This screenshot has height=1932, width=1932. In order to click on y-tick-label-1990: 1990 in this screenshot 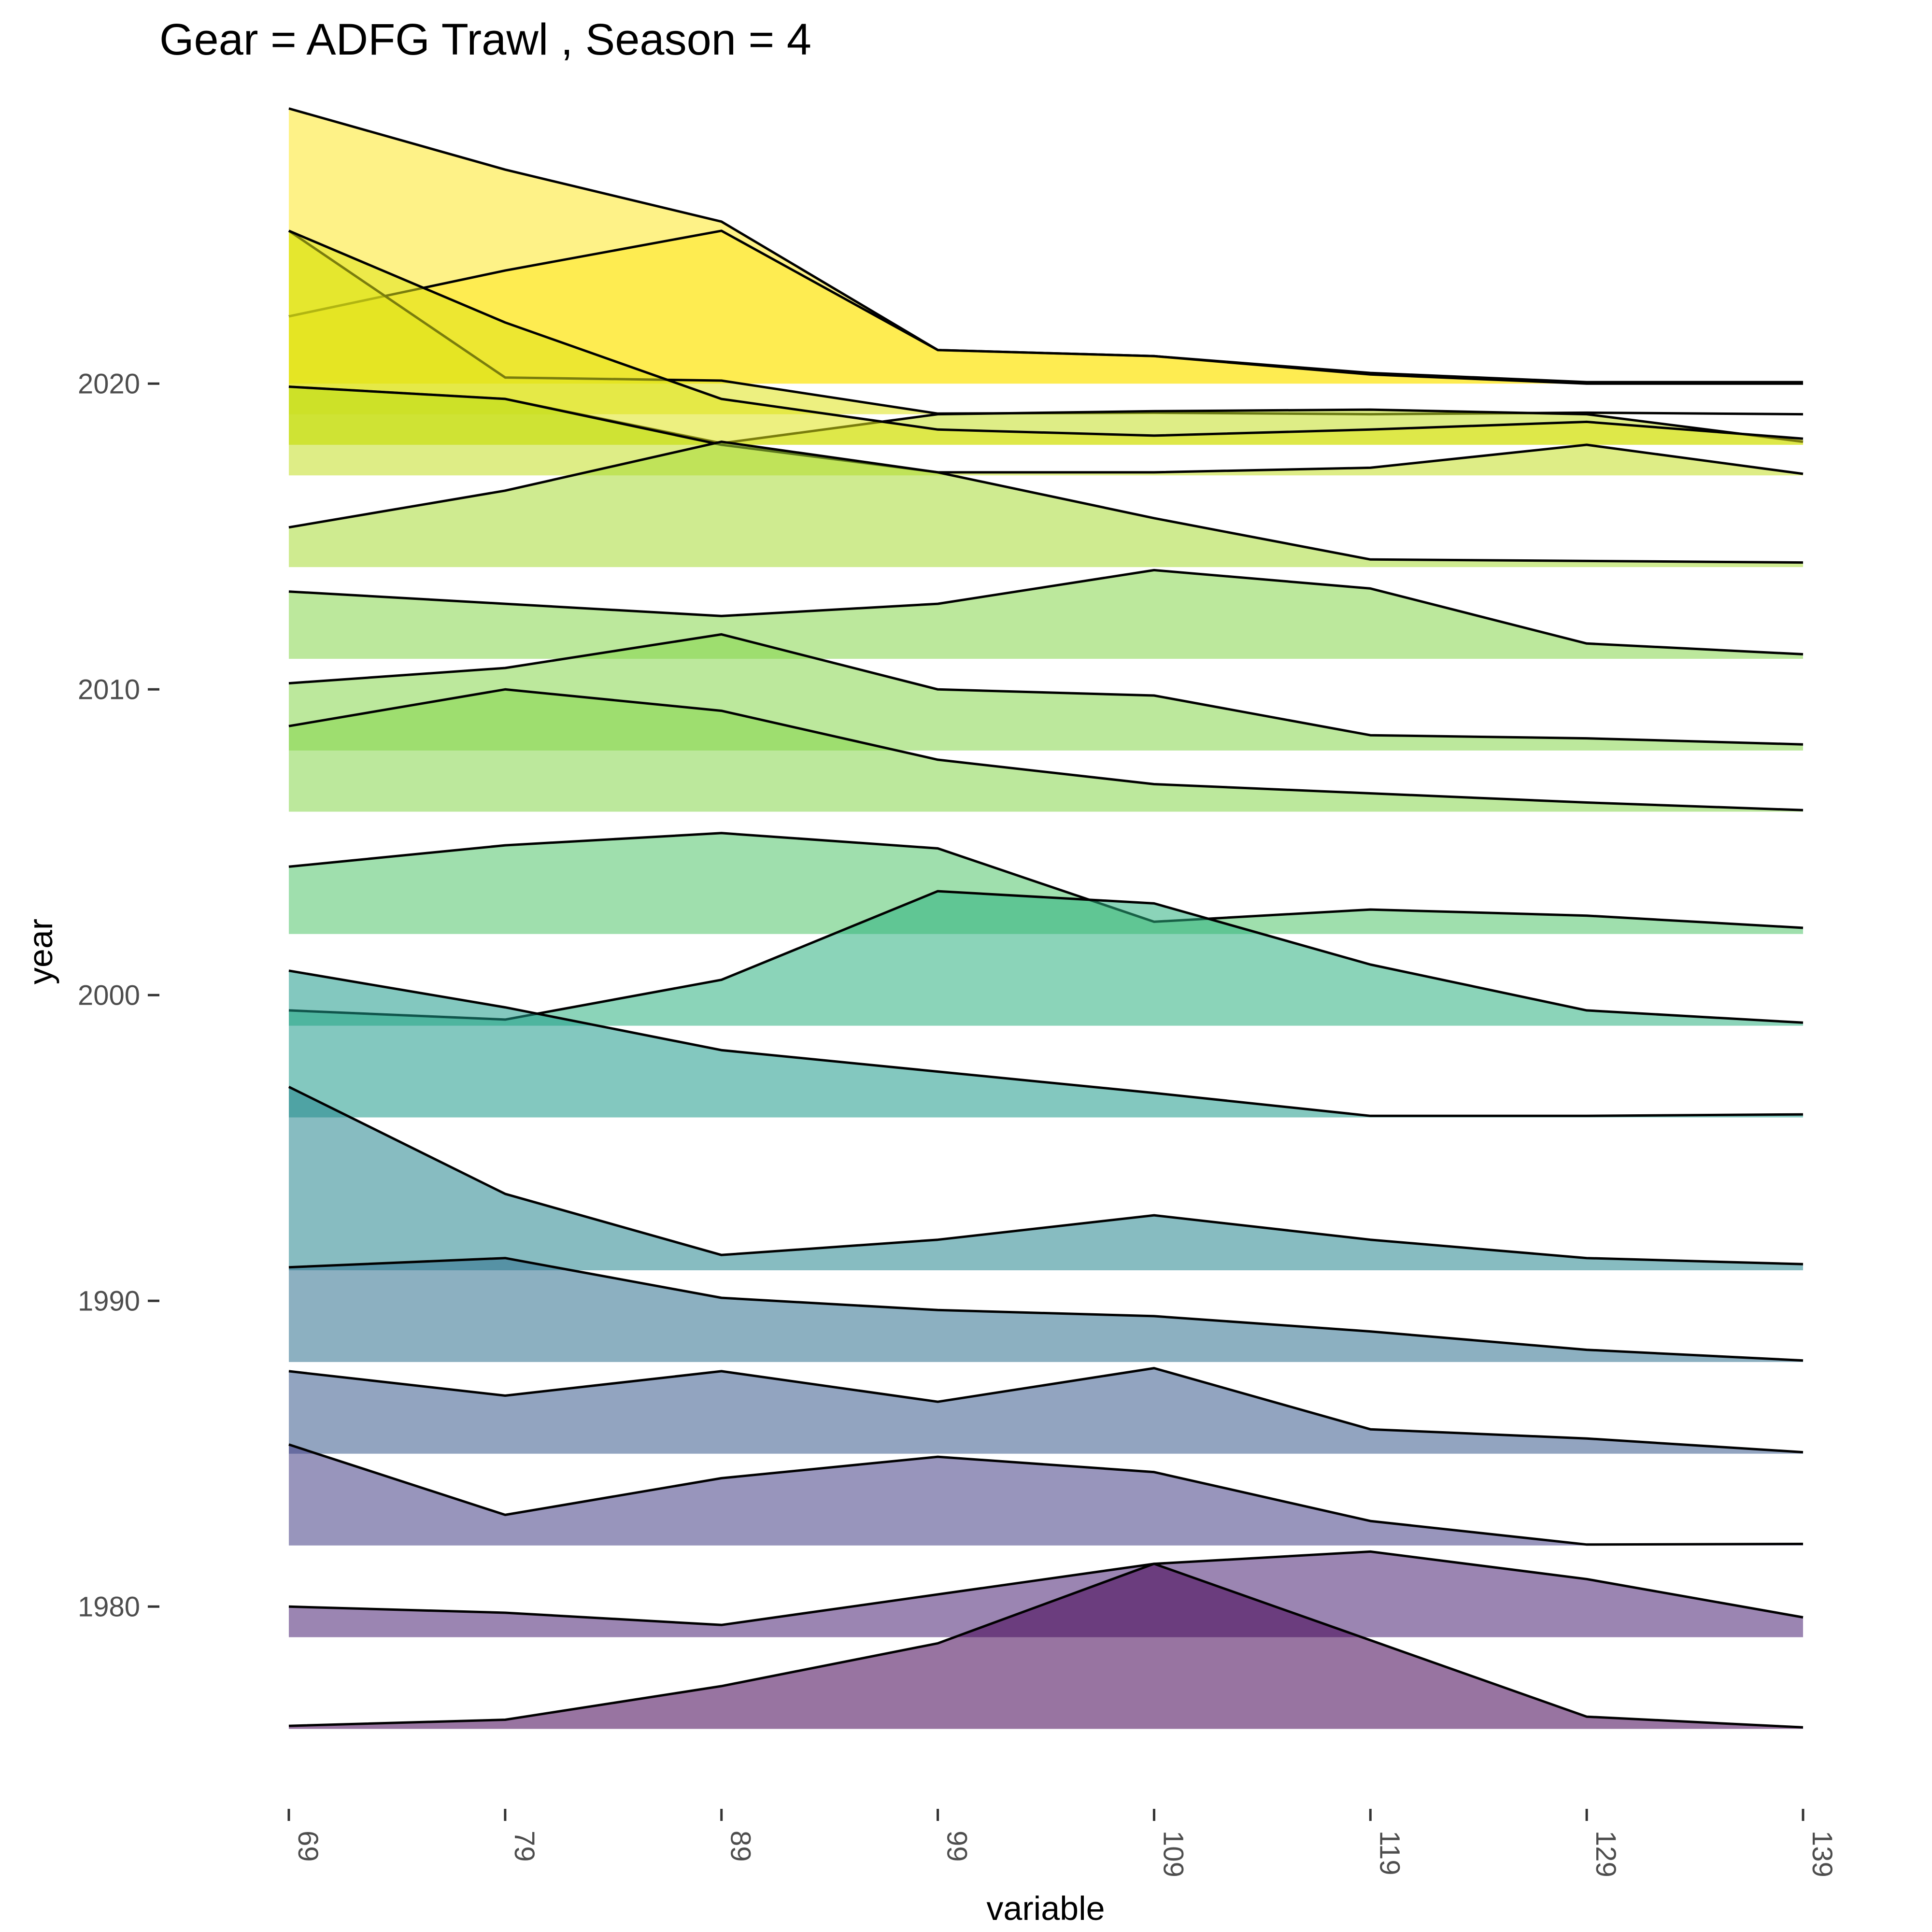, I will do `click(109, 1301)`.